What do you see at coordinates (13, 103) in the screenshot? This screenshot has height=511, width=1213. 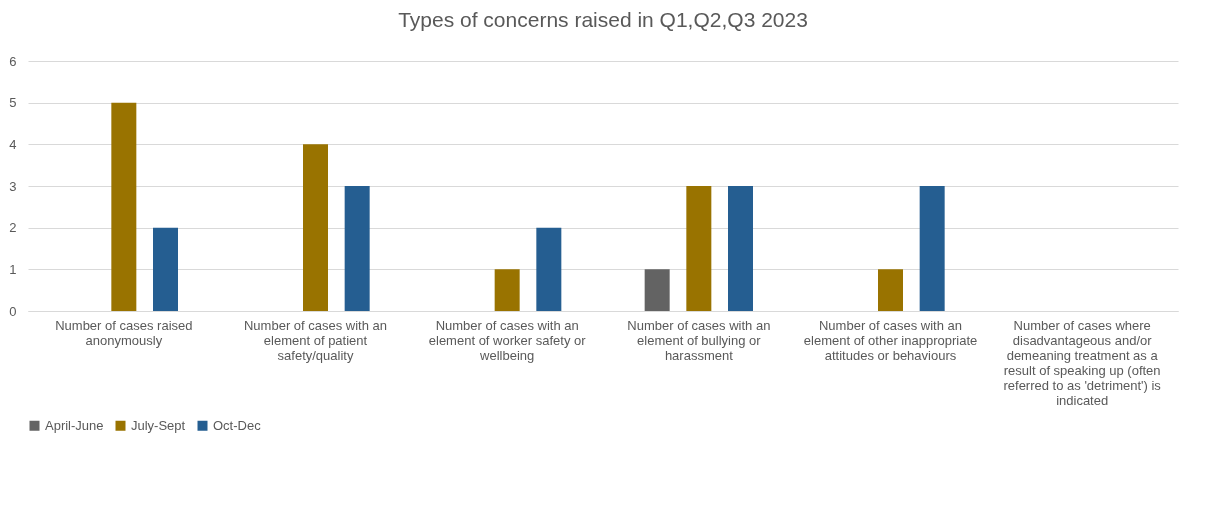 I see `y-tick-label: 5` at bounding box center [13, 103].